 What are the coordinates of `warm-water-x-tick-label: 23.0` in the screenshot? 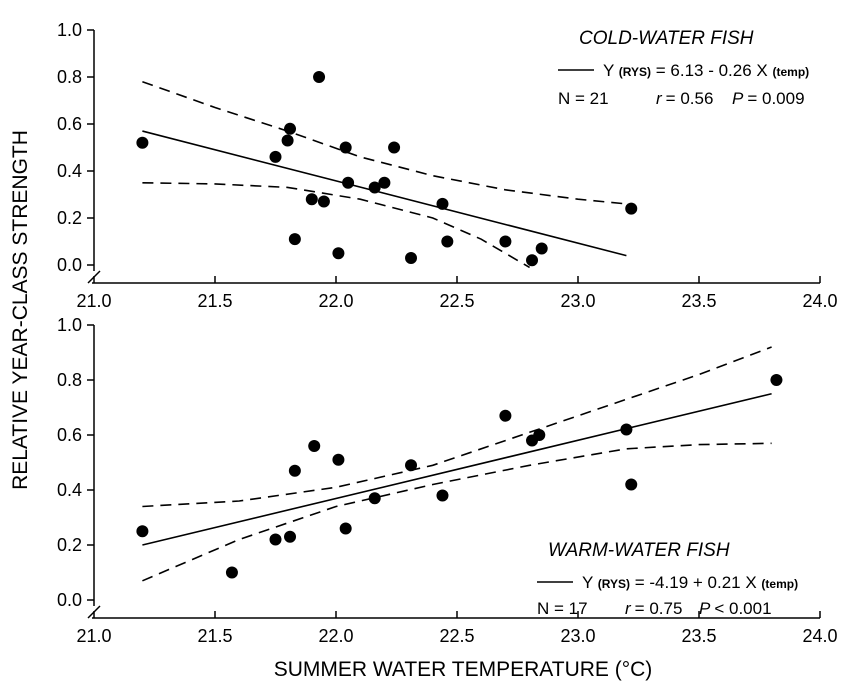 It's located at (577, 636).